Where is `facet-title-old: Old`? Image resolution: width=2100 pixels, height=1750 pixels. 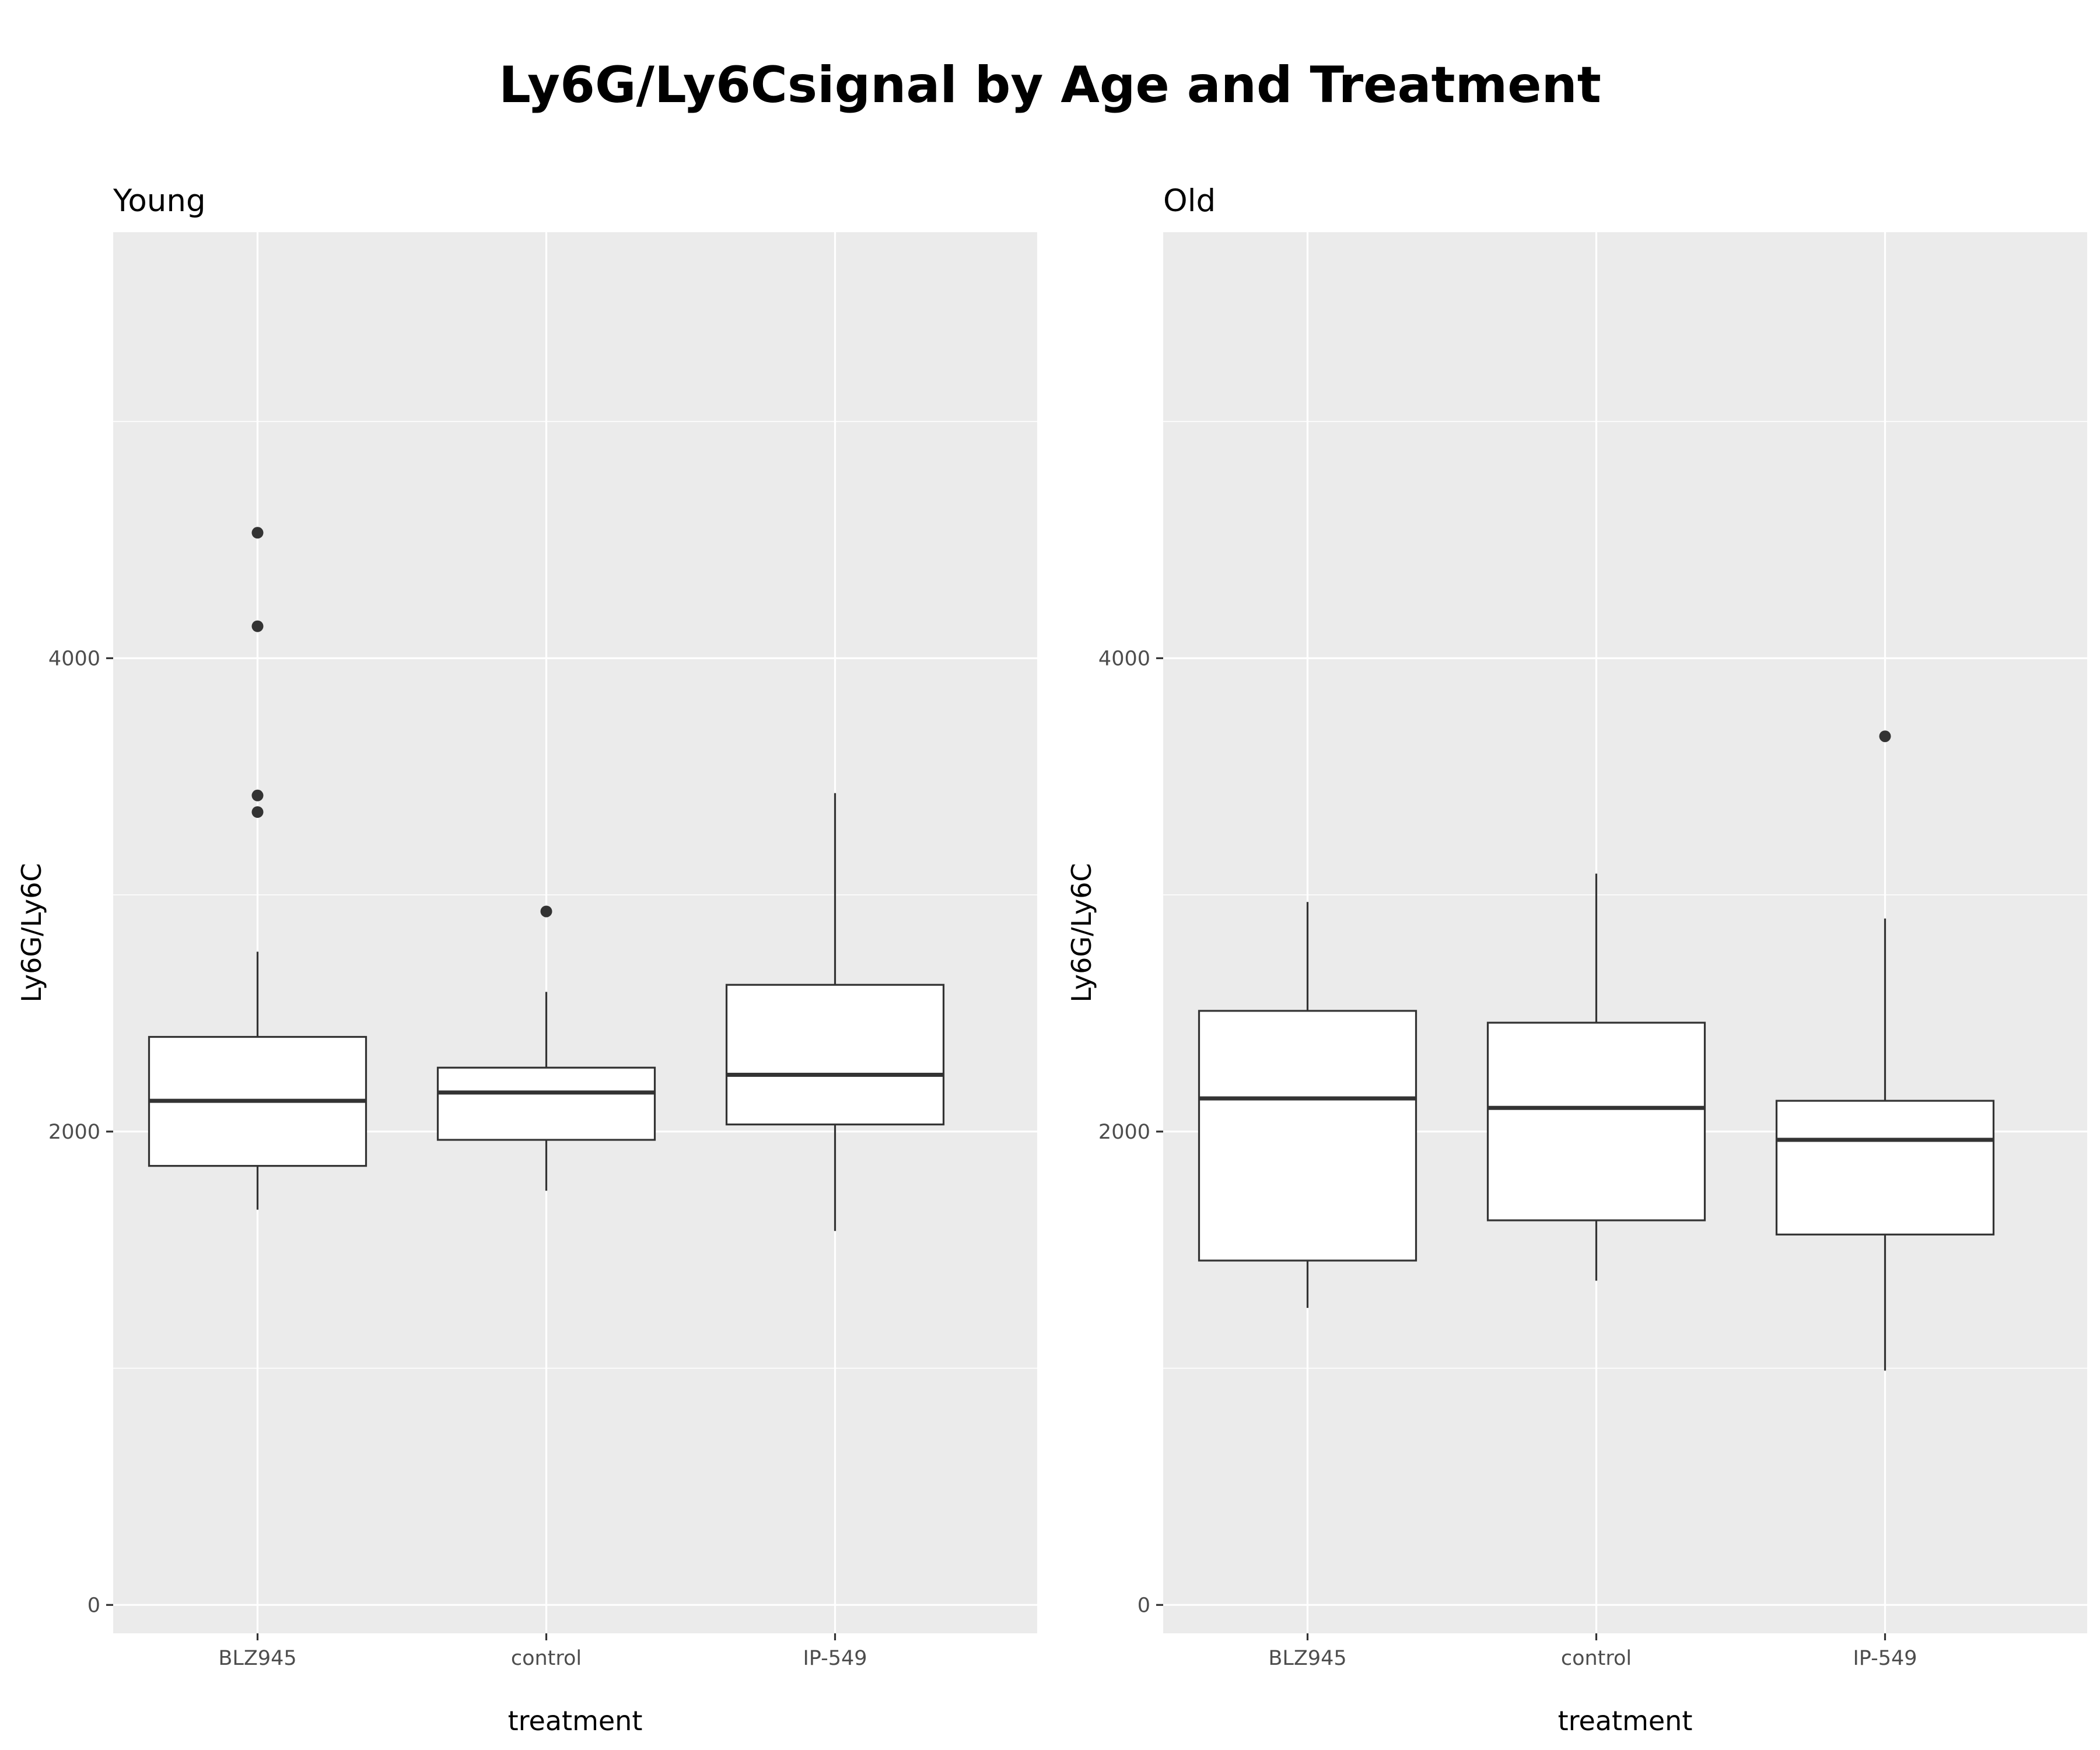
facet-title-old: Old is located at coordinates (1189, 201).